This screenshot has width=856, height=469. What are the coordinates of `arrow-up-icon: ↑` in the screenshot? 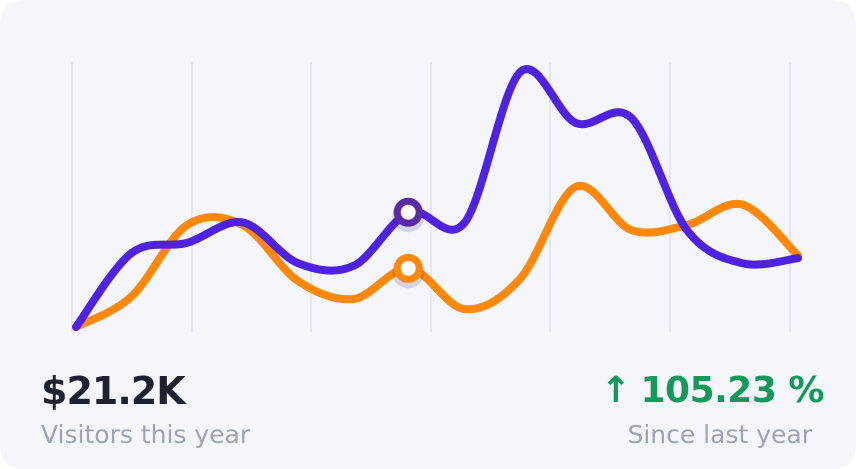 It's located at (615, 390).